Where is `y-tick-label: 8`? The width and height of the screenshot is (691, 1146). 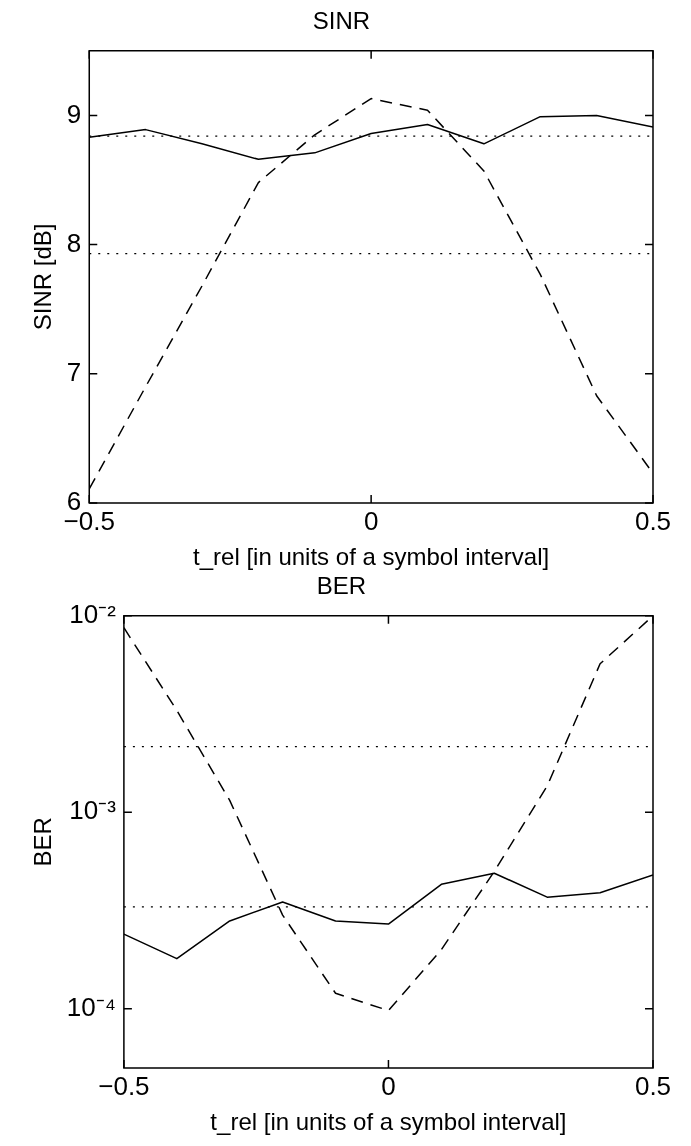 y-tick-label: 8 is located at coordinates (74, 242).